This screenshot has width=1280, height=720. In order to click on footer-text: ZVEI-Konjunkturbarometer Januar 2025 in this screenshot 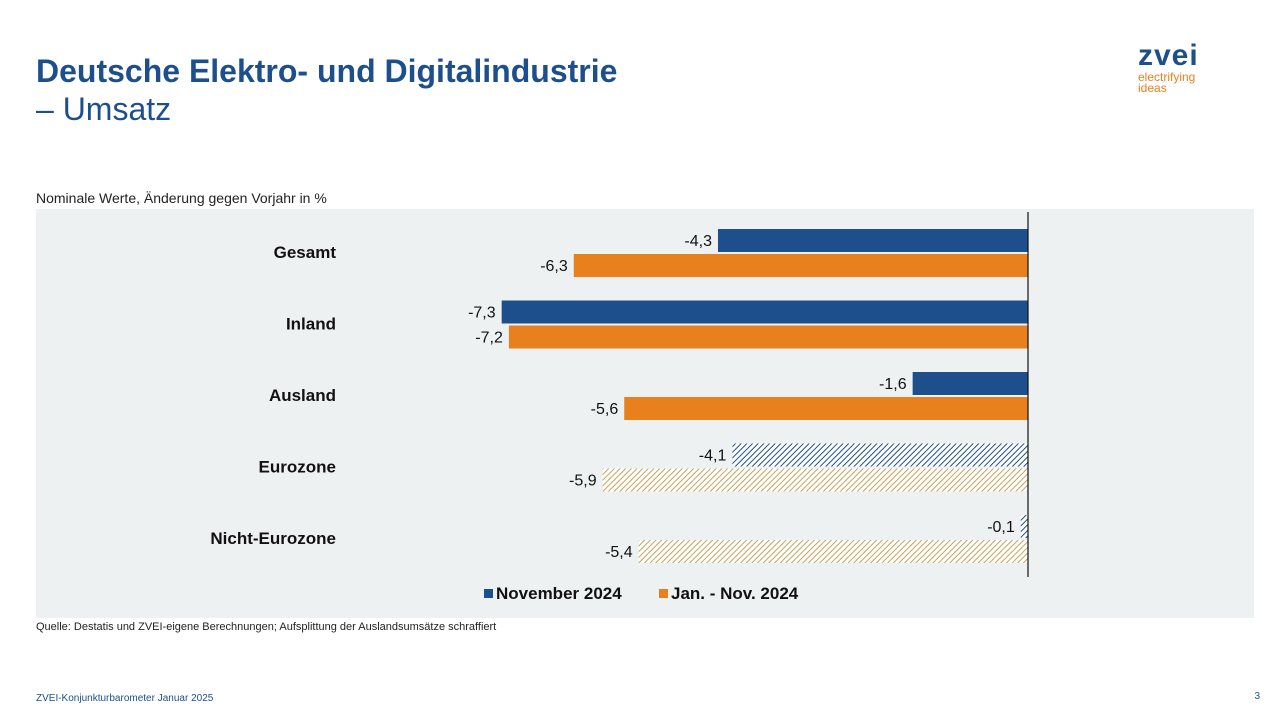, I will do `click(125, 698)`.